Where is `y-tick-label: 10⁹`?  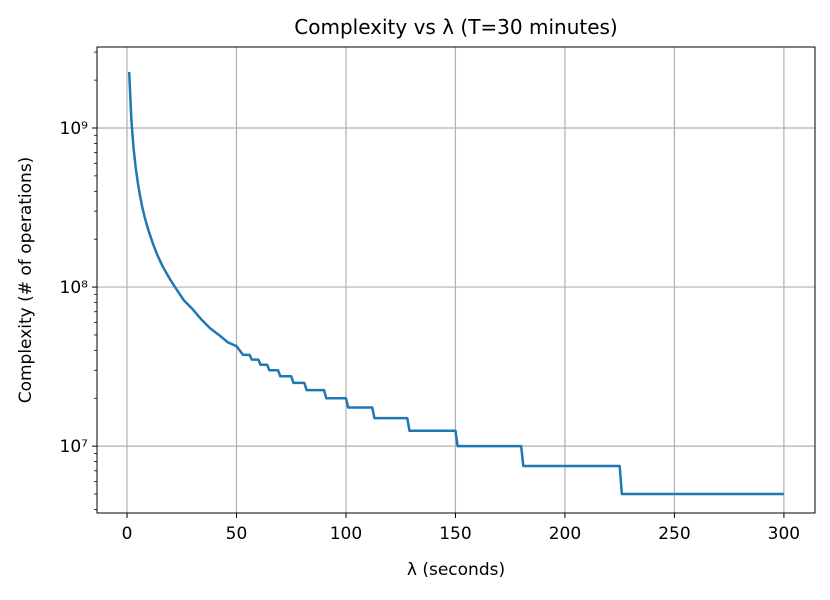
y-tick-label: 10⁹ is located at coordinates (74, 129).